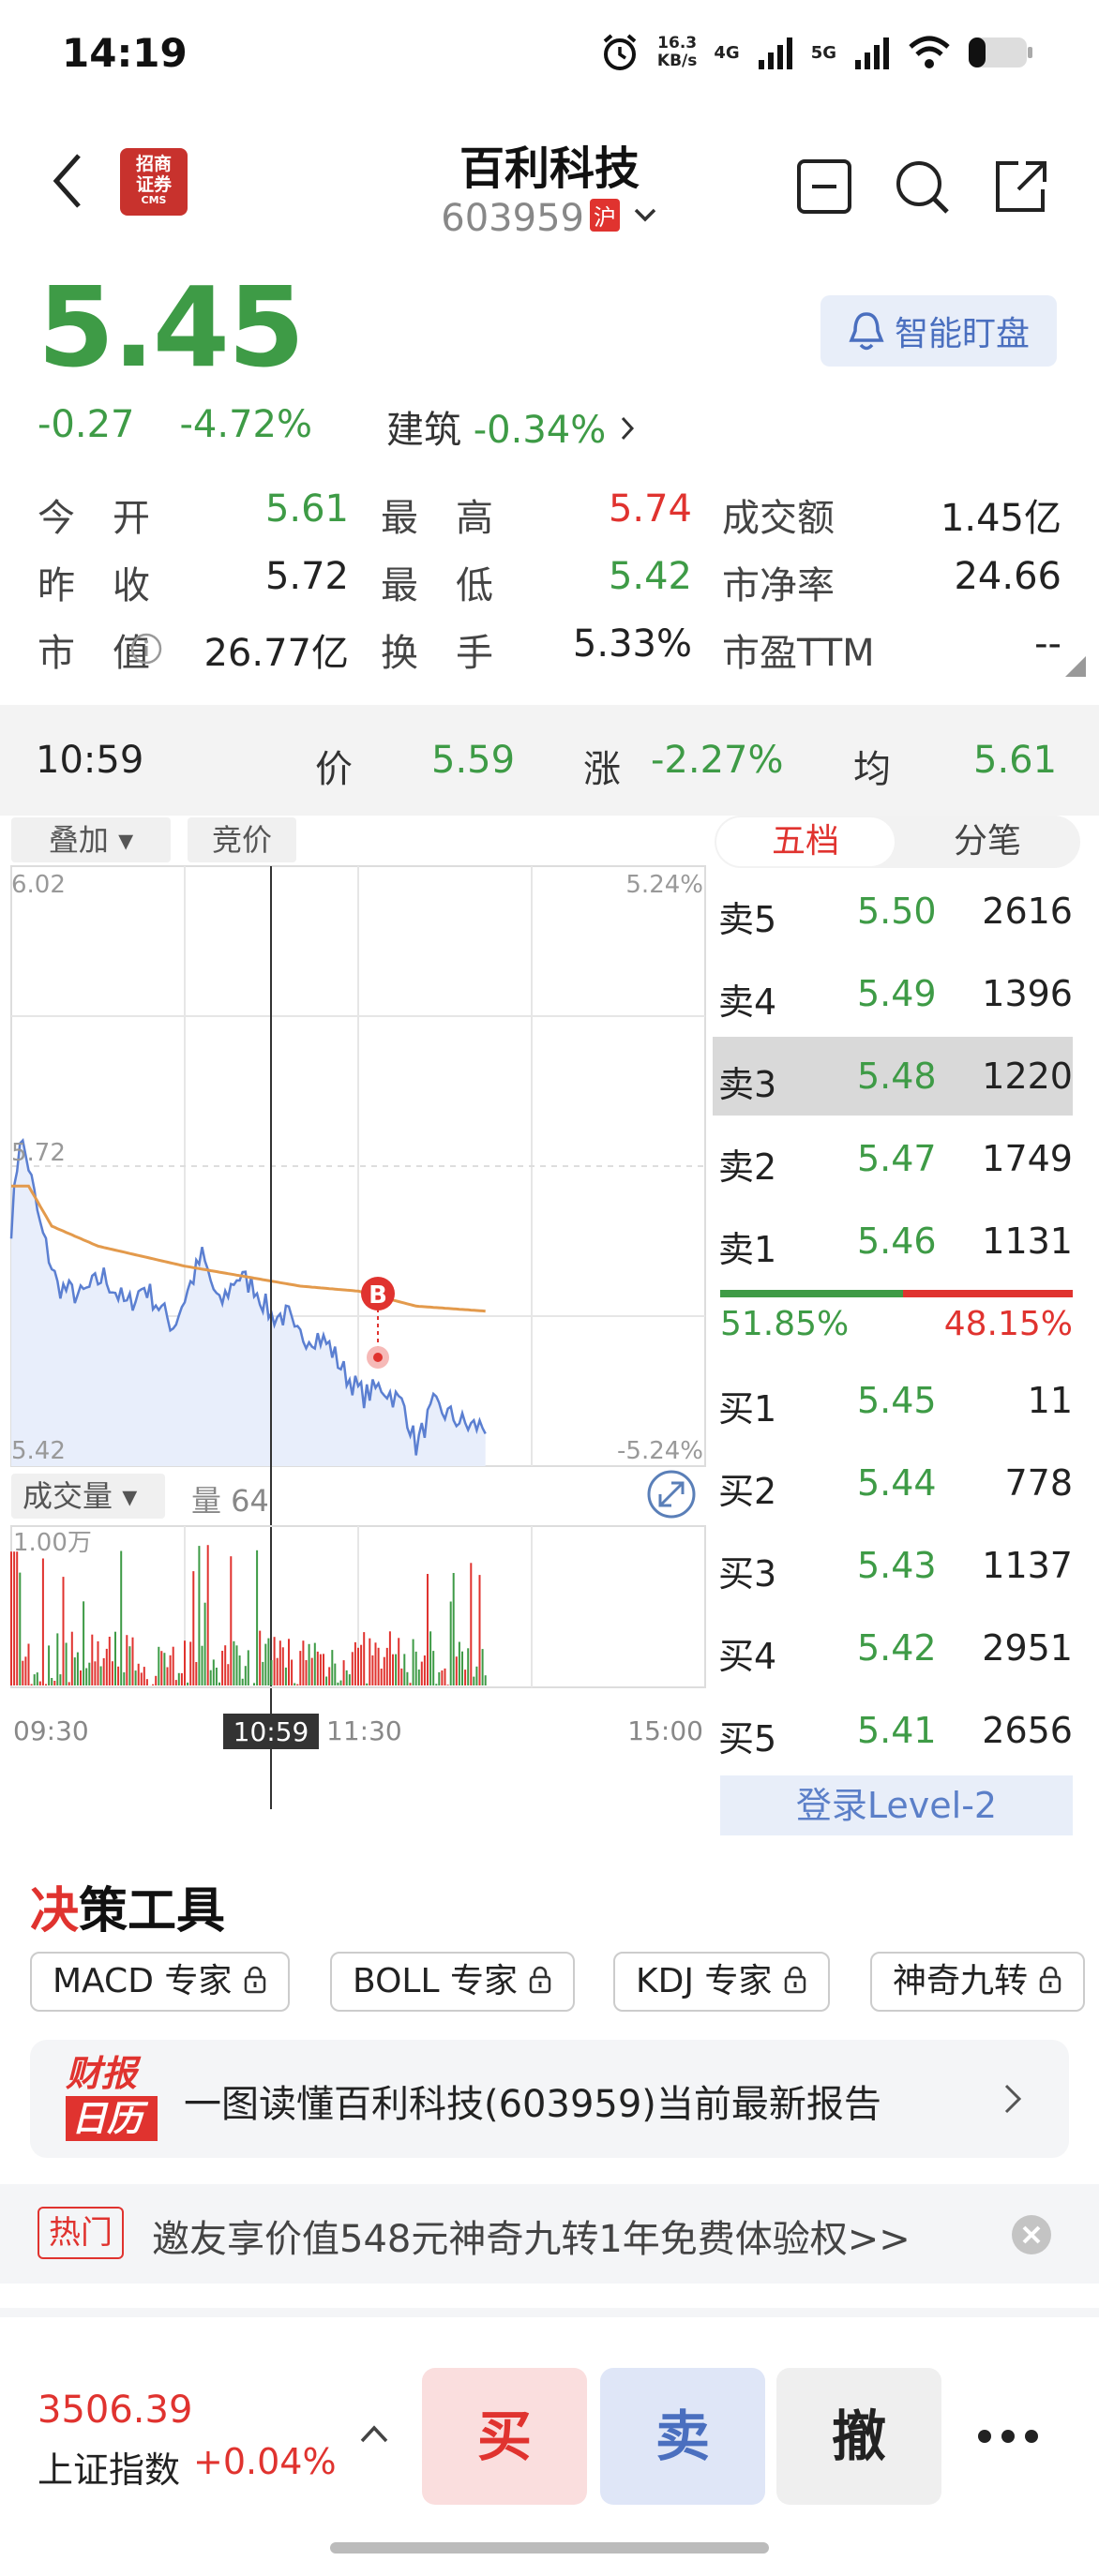 The image size is (1099, 2576). I want to click on y-axis-mid: 5.72, so click(38, 1153).